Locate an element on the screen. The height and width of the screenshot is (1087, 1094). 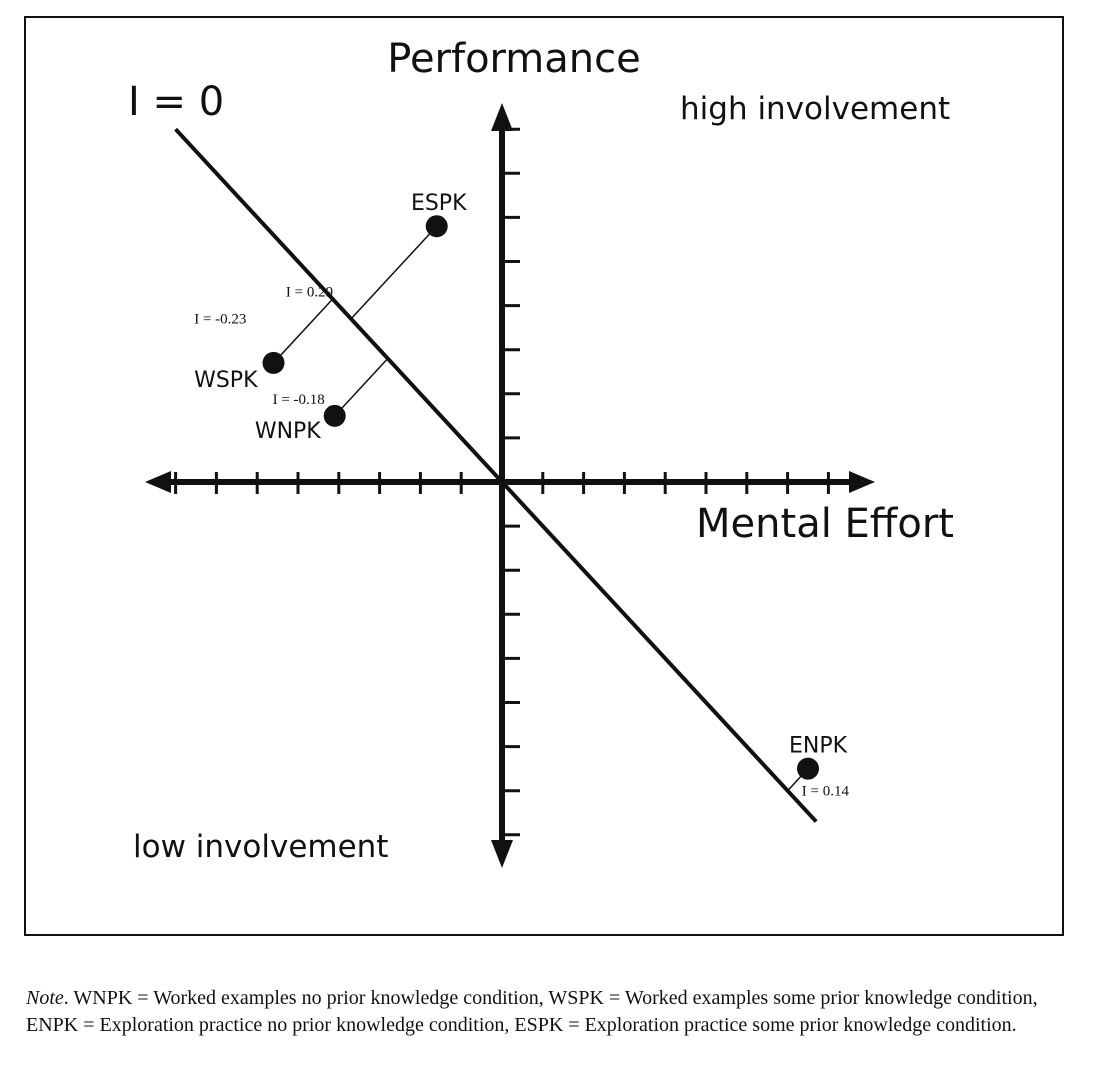
involvement-label: I = 0.29 is located at coordinates (309, 292).